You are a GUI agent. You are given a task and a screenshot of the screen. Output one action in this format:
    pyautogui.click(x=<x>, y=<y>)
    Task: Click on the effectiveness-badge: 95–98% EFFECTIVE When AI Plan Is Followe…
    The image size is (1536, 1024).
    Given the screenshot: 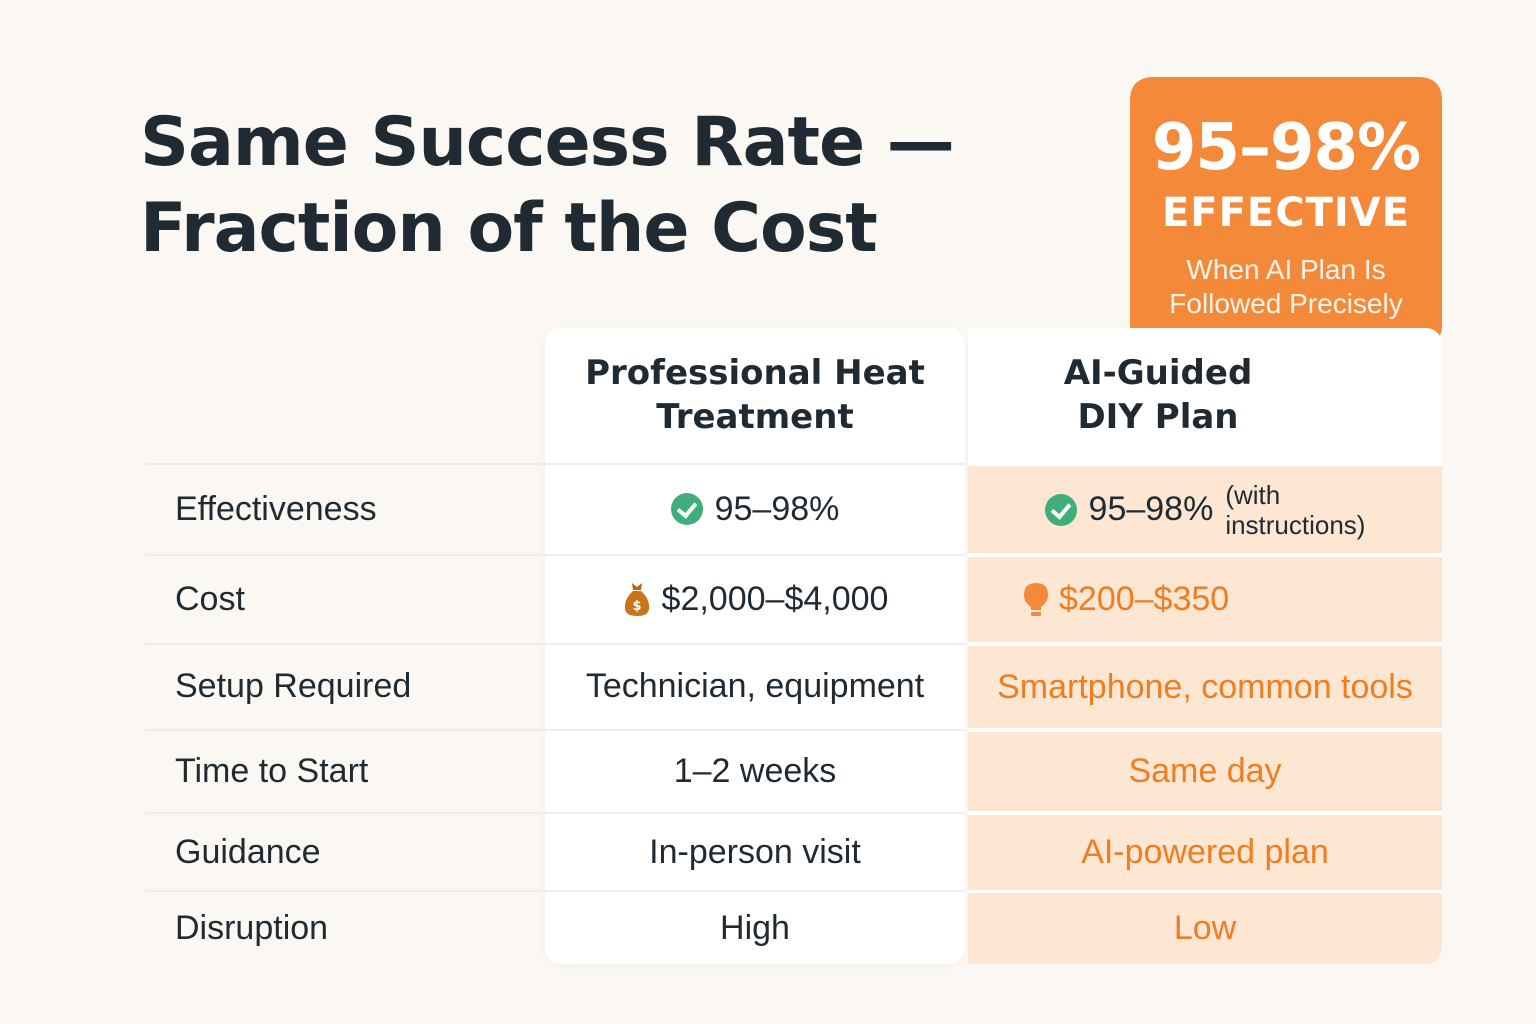 What is the action you would take?
    pyautogui.click(x=1286, y=224)
    